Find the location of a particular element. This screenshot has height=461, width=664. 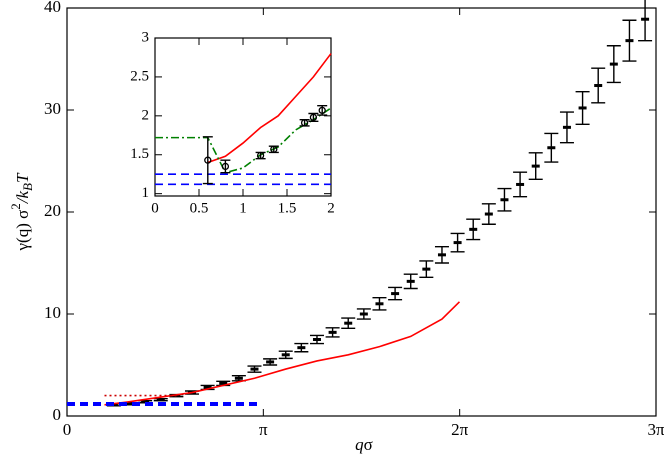

x-tick-label: 2 is located at coordinates (331, 208).